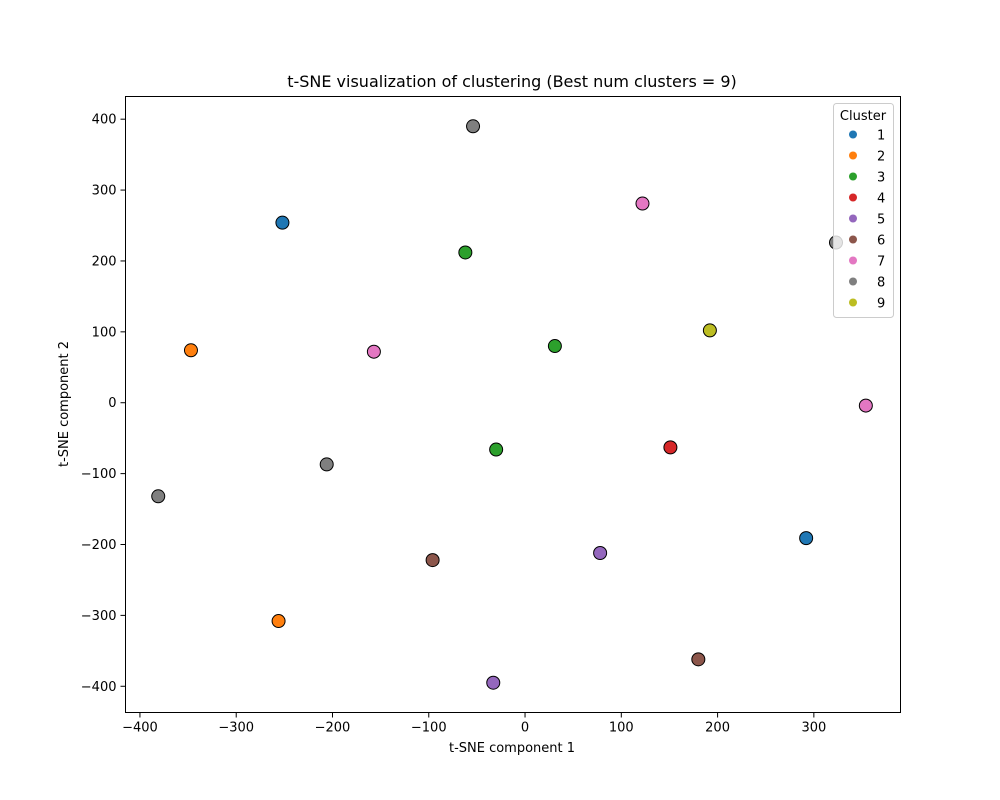 This screenshot has height=800, width=1000. I want to click on x-tick-label: 300, so click(813, 728).